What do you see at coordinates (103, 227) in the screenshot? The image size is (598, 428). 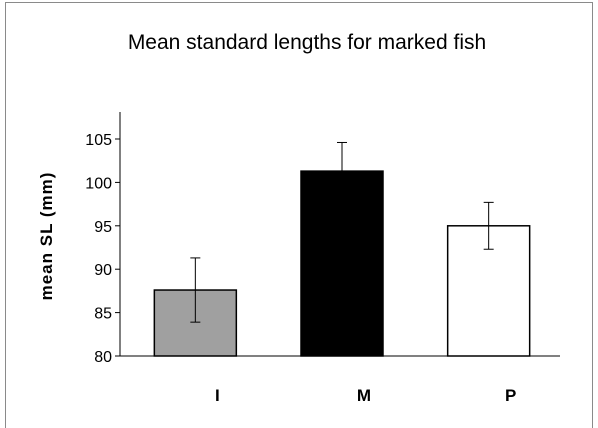 I see `y-tick-label: 95` at bounding box center [103, 227].